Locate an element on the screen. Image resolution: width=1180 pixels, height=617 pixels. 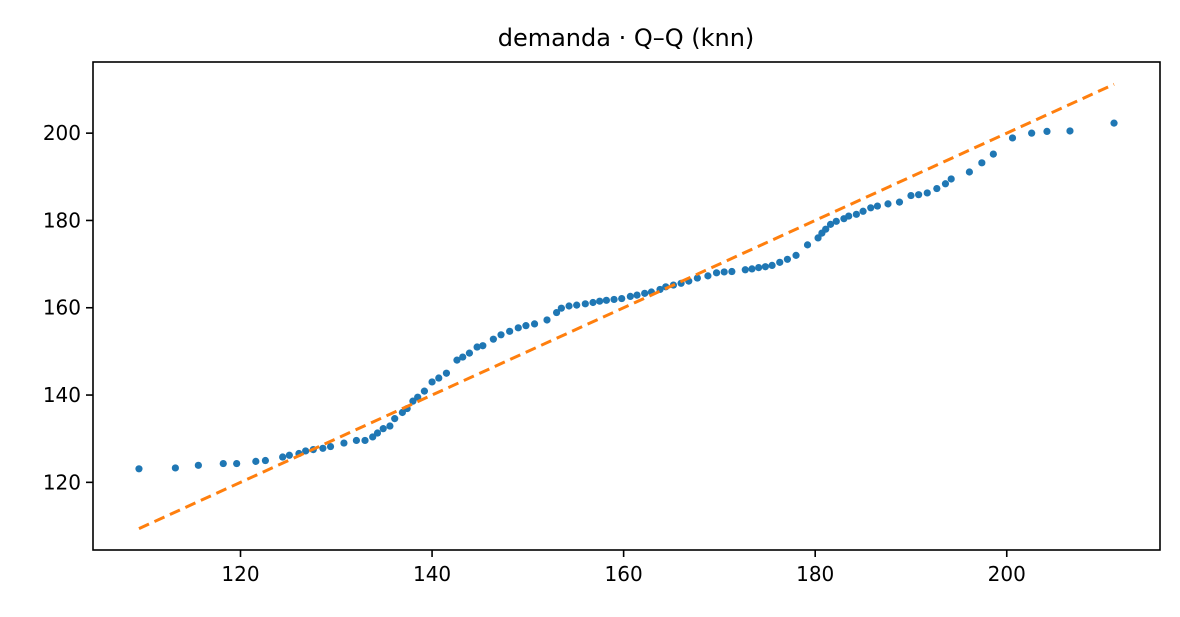
x-axis: 120 140 160 180 200 is located at coordinates (623, 568).